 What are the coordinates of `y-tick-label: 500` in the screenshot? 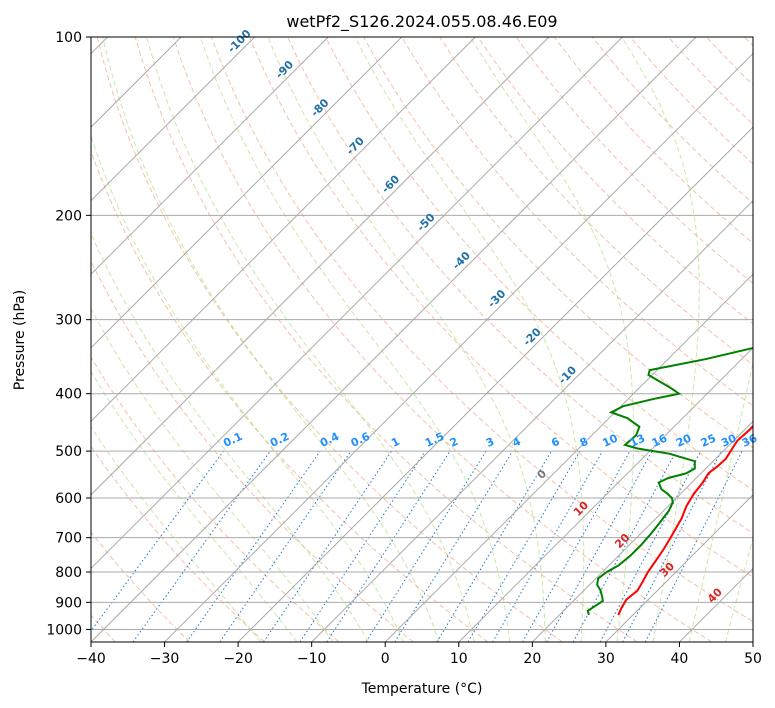 It's located at (68, 452).